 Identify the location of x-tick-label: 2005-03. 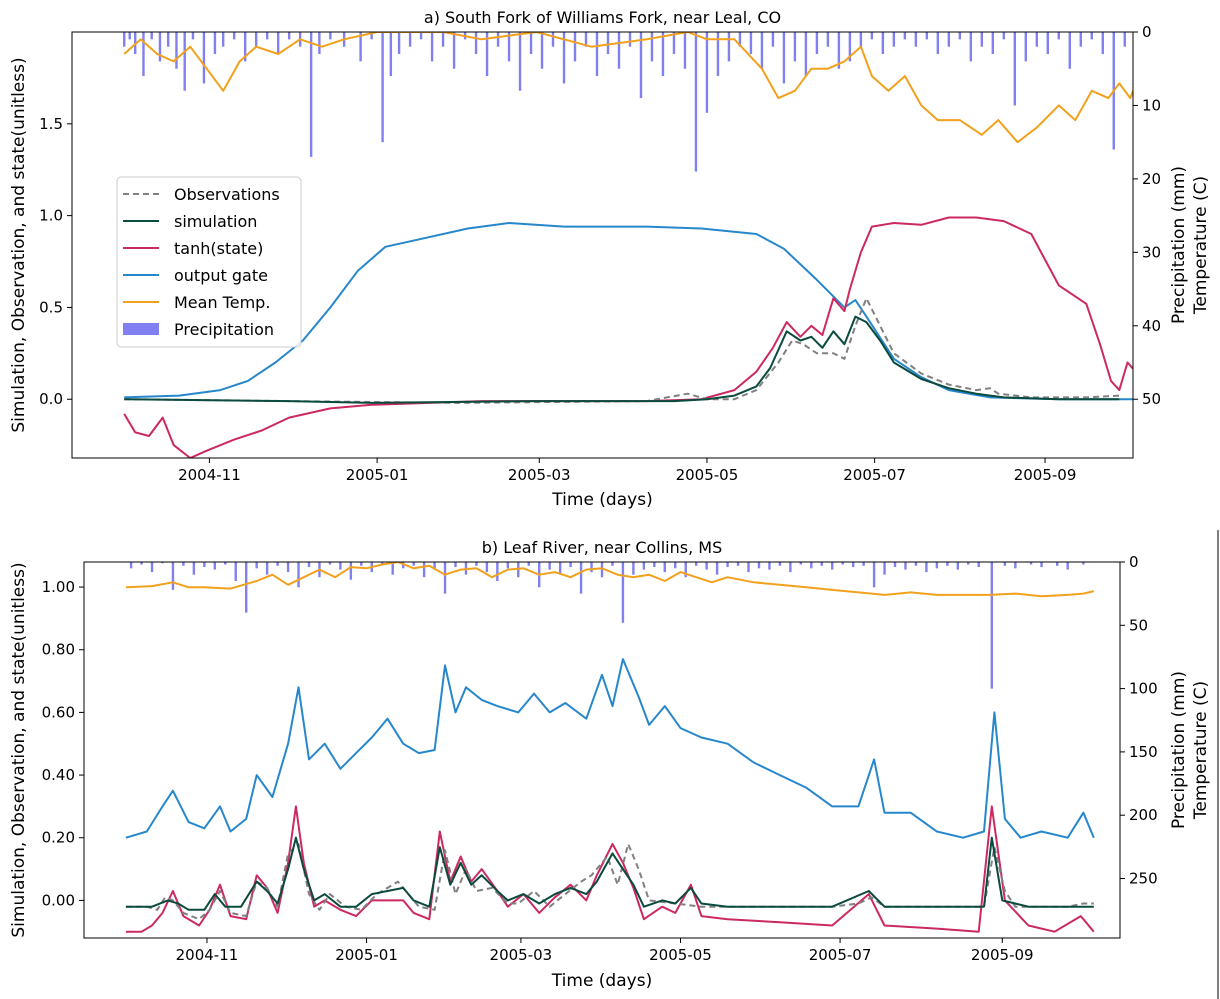
(539, 475).